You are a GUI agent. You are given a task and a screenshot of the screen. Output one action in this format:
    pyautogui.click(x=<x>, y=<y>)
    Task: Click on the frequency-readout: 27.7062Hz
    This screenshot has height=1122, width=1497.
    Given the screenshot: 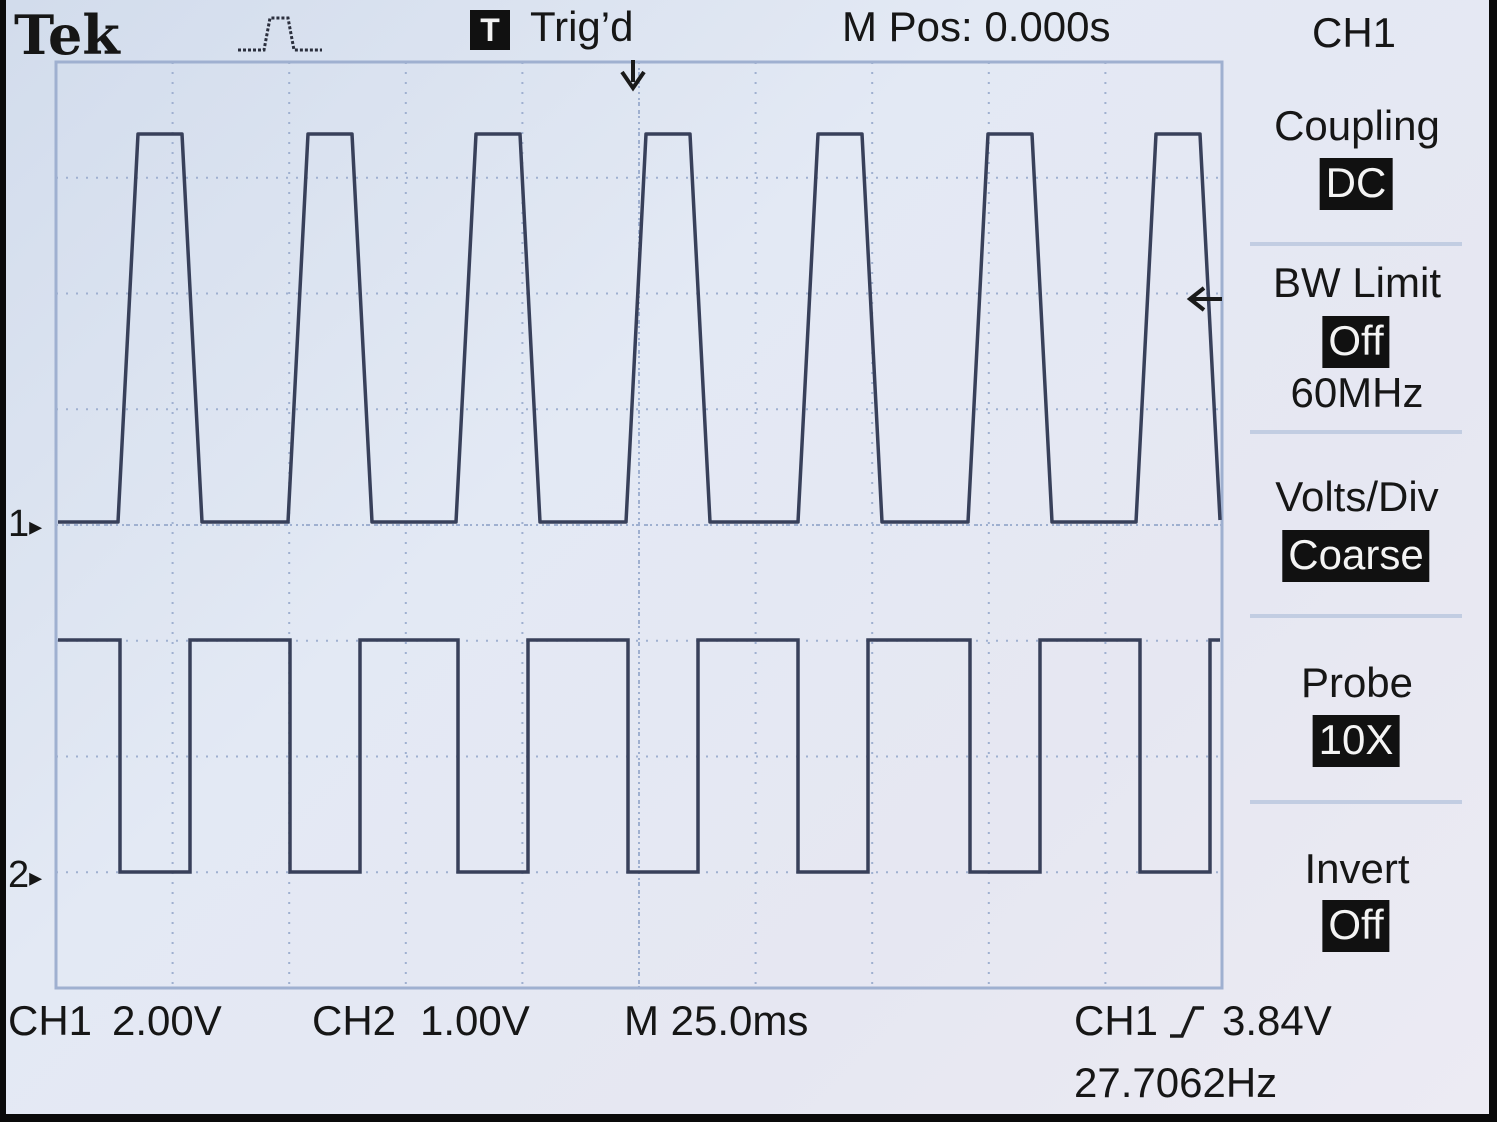 What is the action you would take?
    pyautogui.click(x=1176, y=1082)
    